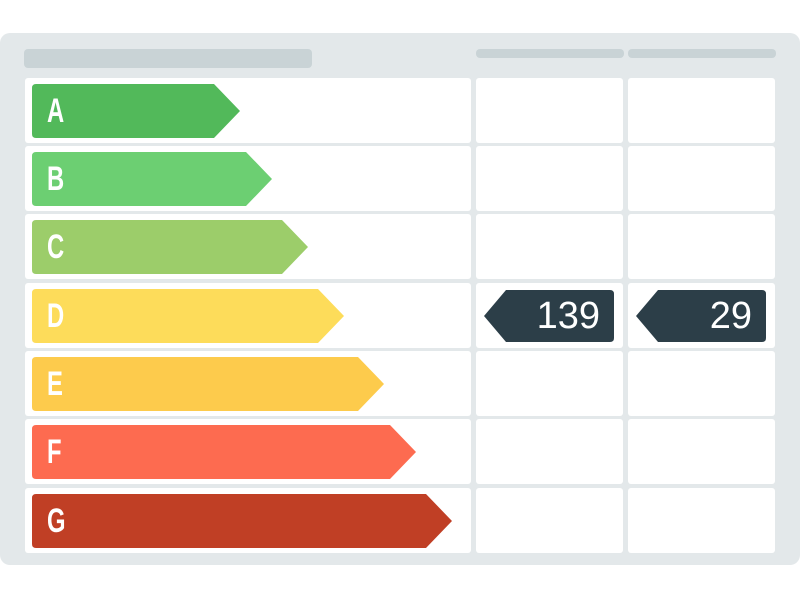 This screenshot has height=600, width=800. I want to click on cell-a-col2, so click(701, 110).